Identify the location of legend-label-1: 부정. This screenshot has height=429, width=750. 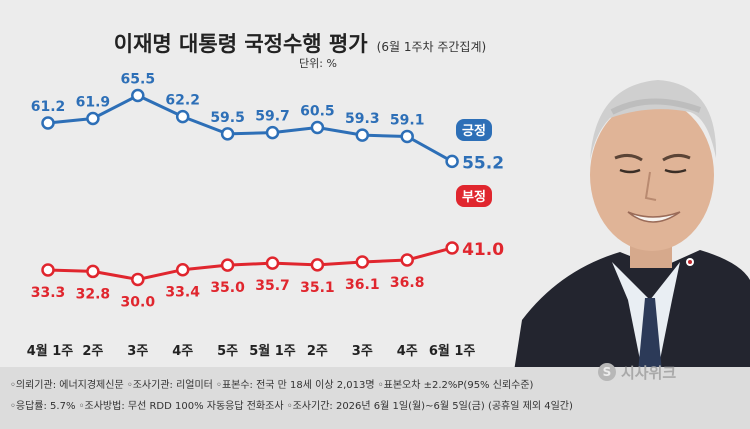
(474, 197).